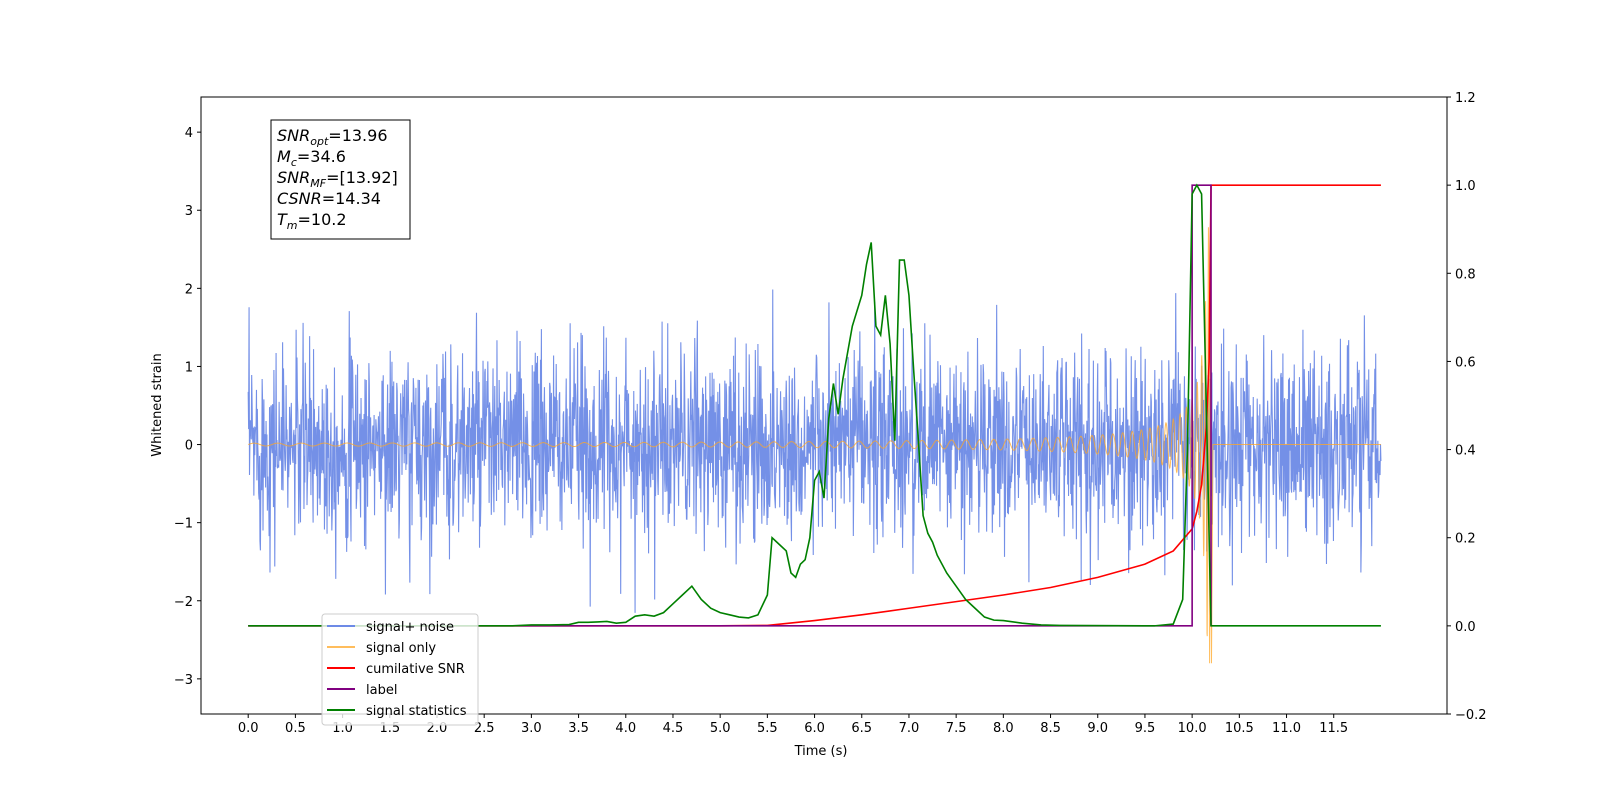  Describe the element at coordinates (157, 404) in the screenshot. I see `y-axis-label: Whitened strain` at that location.